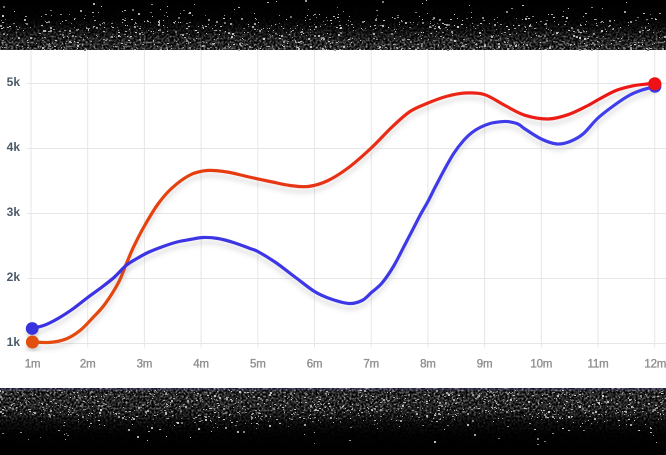  Describe the element at coordinates (428, 365) in the screenshot. I see `svg-text: 8m` at that location.